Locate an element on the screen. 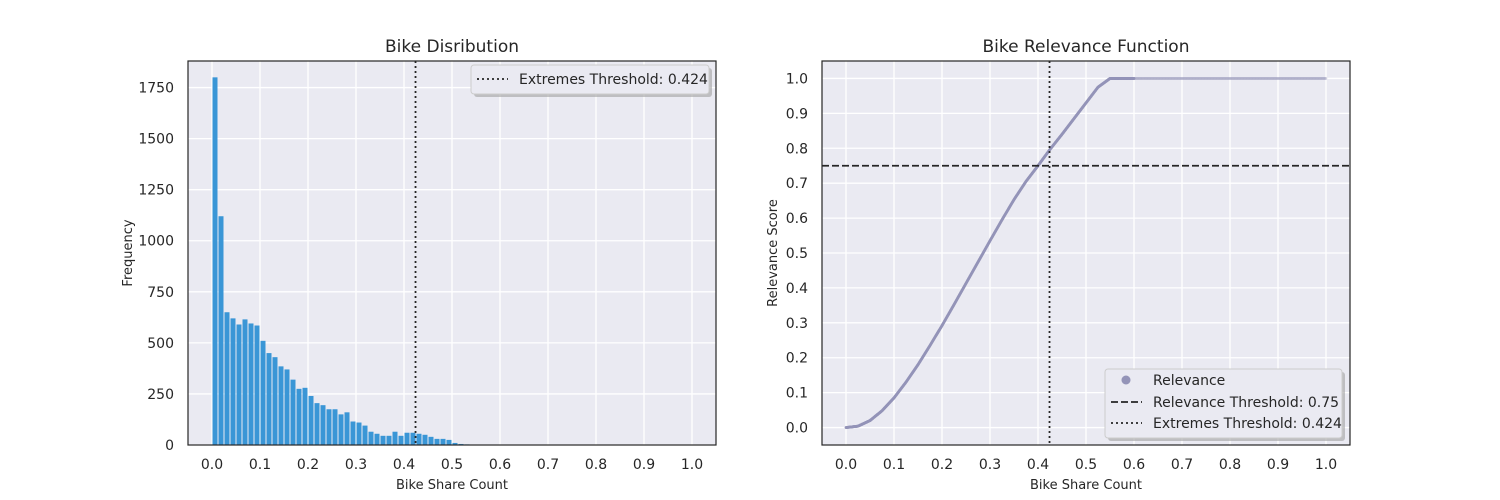 The height and width of the screenshot is (500, 1500). x-tick-label: 0.2 is located at coordinates (308, 465).